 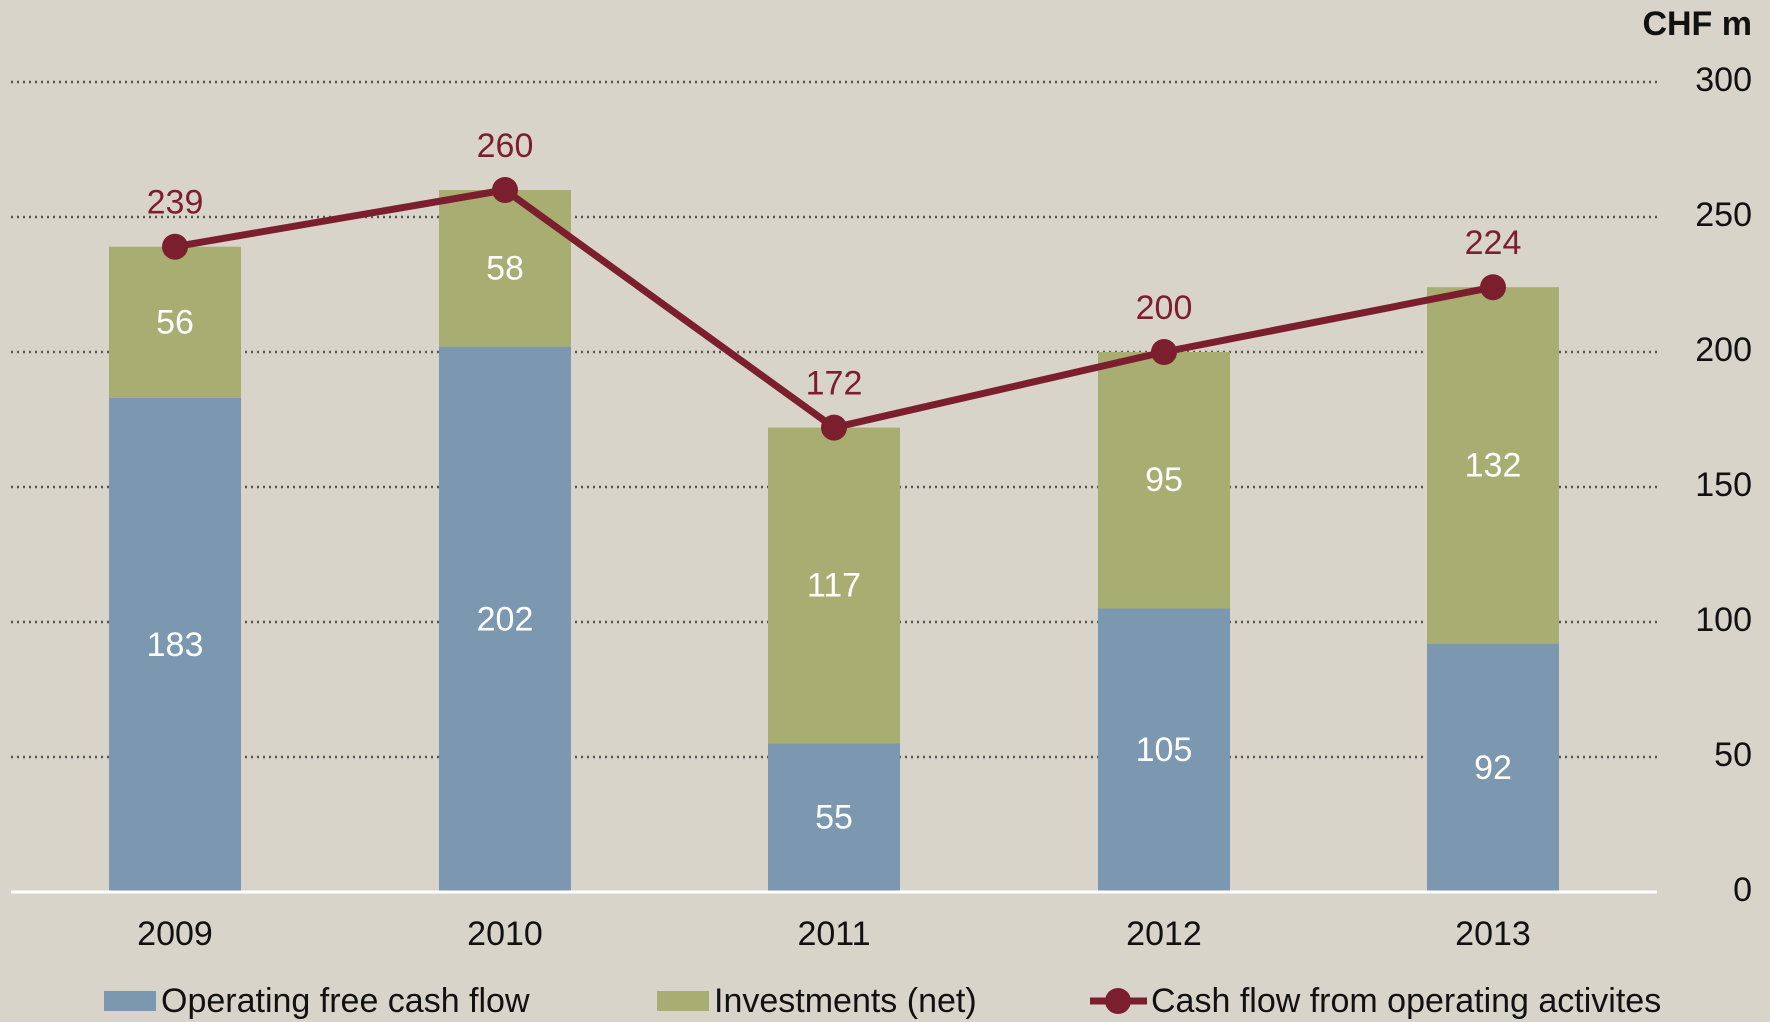 I want to click on legend-label: Operating free cash flow, so click(x=345, y=1001).